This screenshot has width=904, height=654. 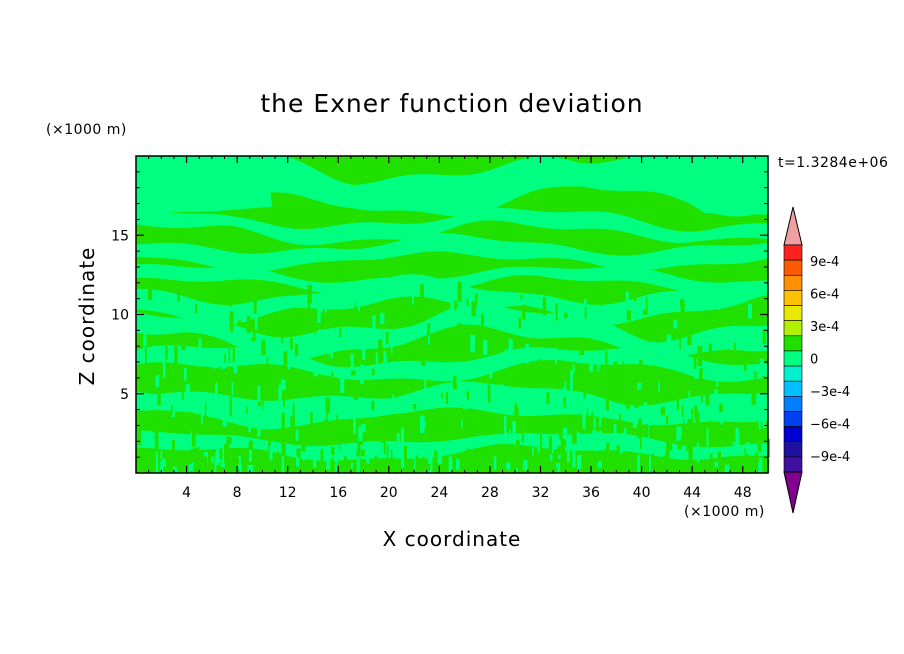 What do you see at coordinates (452, 445) in the screenshot?
I see `contour-band` at bounding box center [452, 445].